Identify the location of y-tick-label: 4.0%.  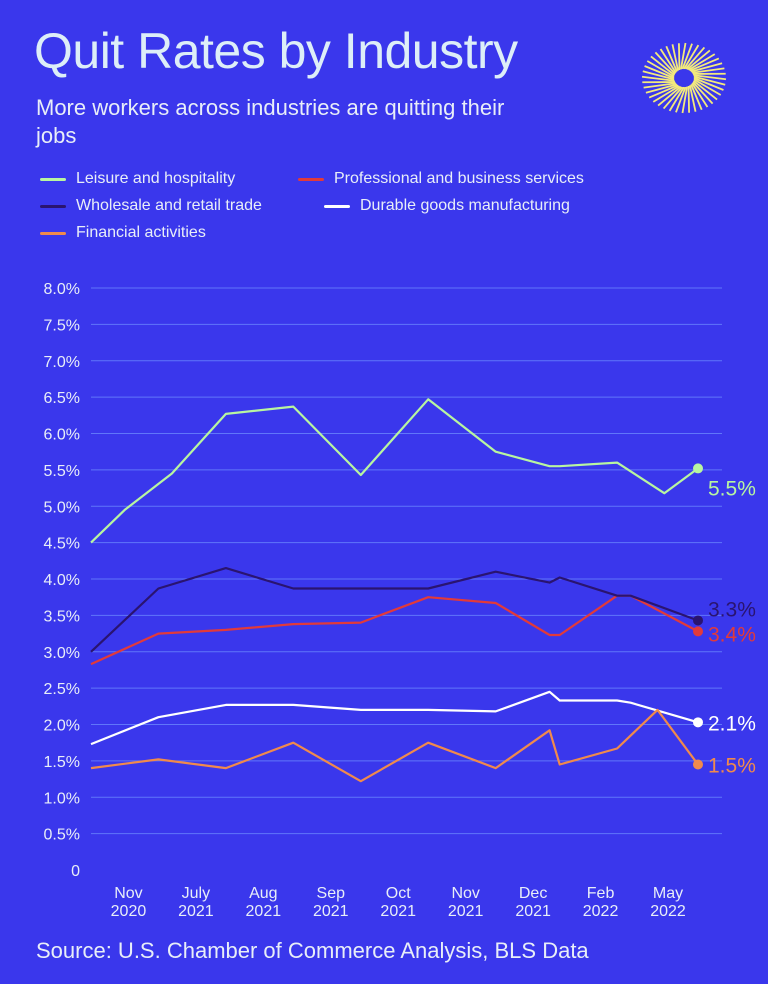
(62, 580).